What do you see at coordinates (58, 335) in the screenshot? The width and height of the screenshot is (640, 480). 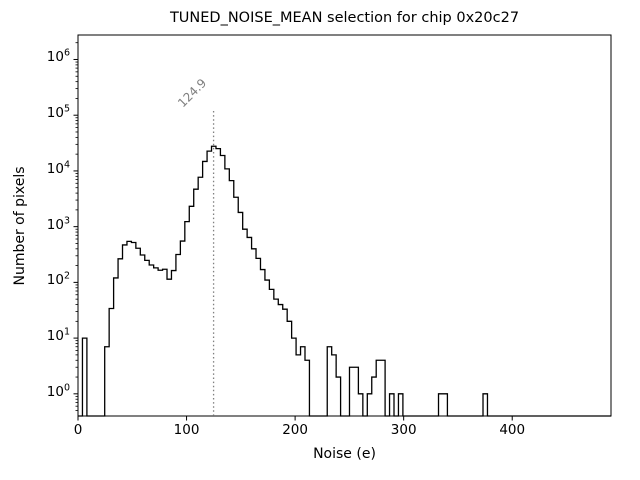 I see `y-tick-label: 10¹` at bounding box center [58, 335].